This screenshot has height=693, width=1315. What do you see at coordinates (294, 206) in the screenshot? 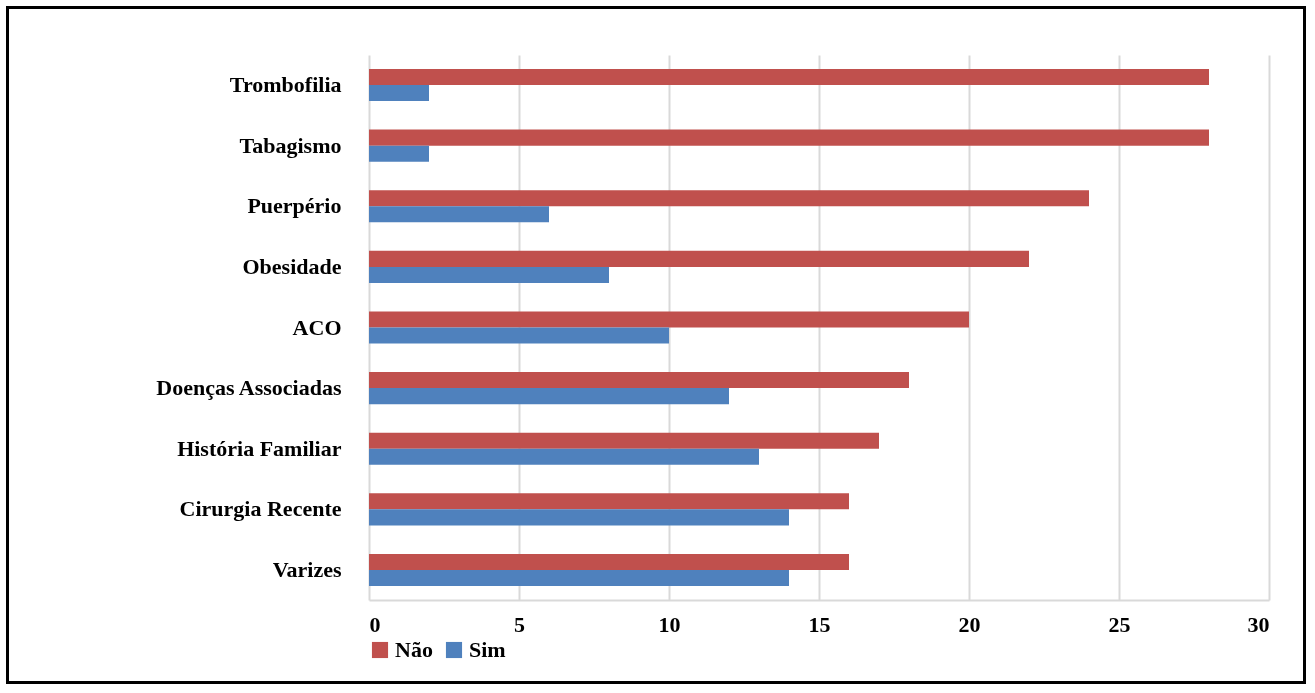
I see `y-tick-label: Puerpério` at bounding box center [294, 206].